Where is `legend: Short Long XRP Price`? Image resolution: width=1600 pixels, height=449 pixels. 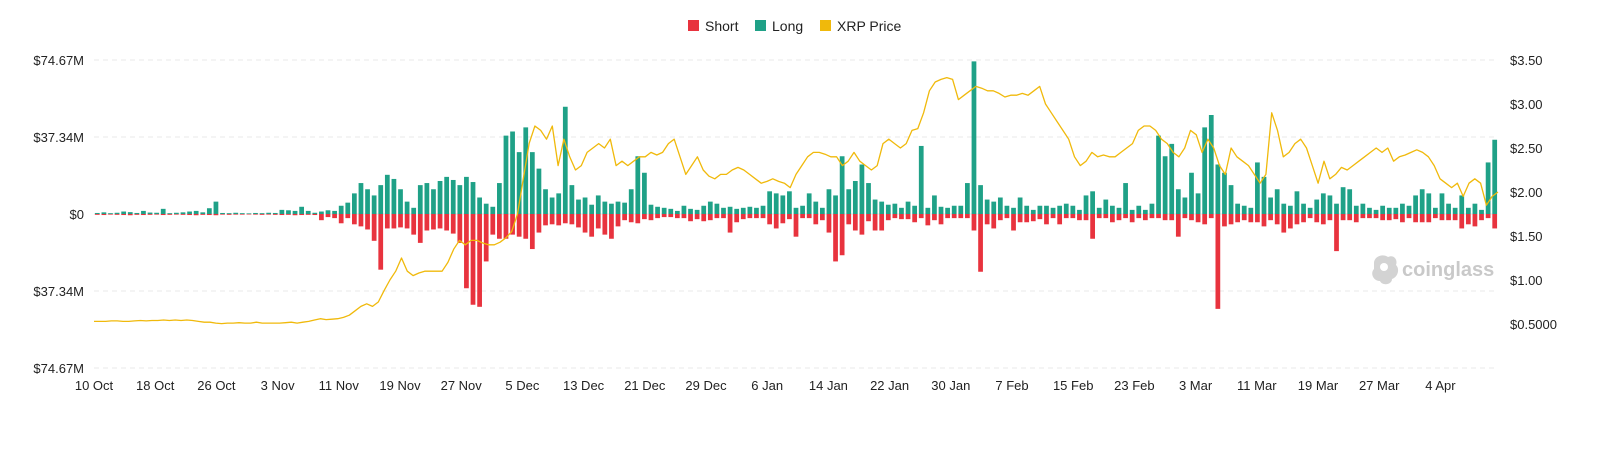 legend: Short Long XRP Price is located at coordinates (795, 26).